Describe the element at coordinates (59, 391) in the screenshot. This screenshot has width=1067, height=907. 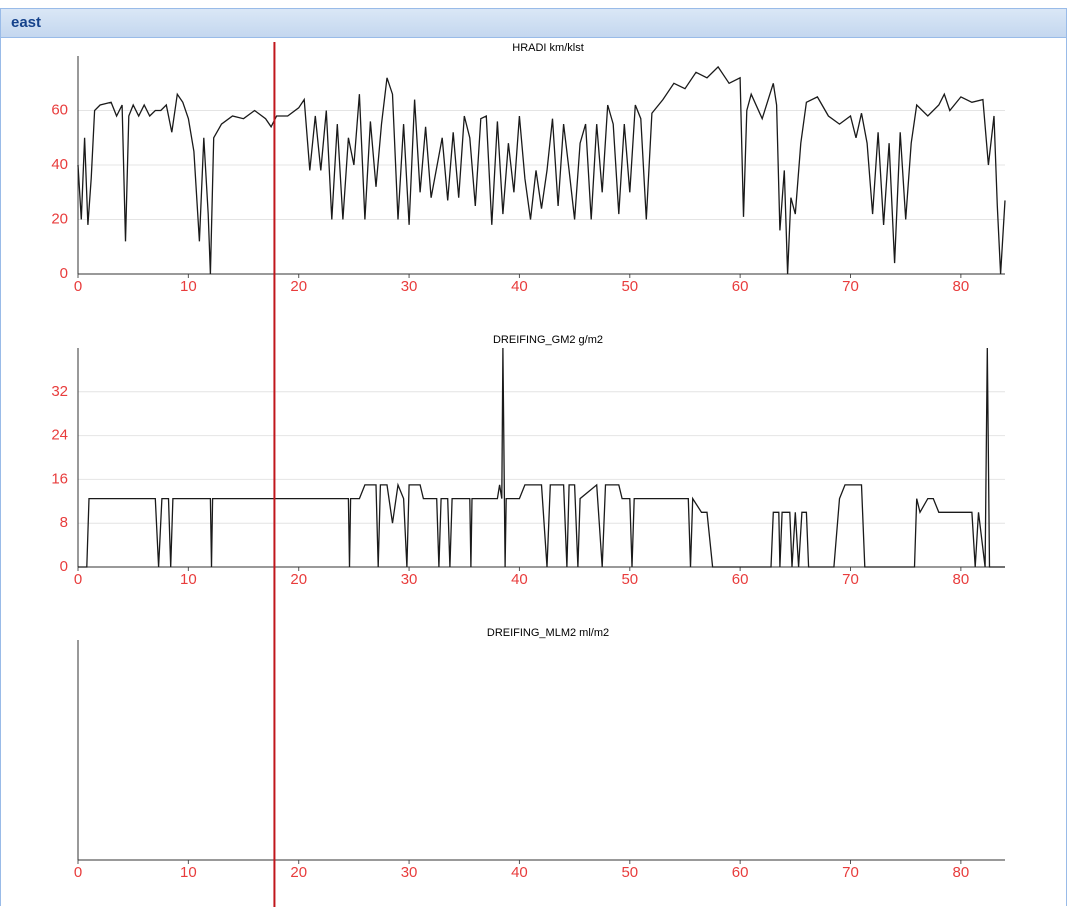
I see `y-tick-label: 32` at that location.